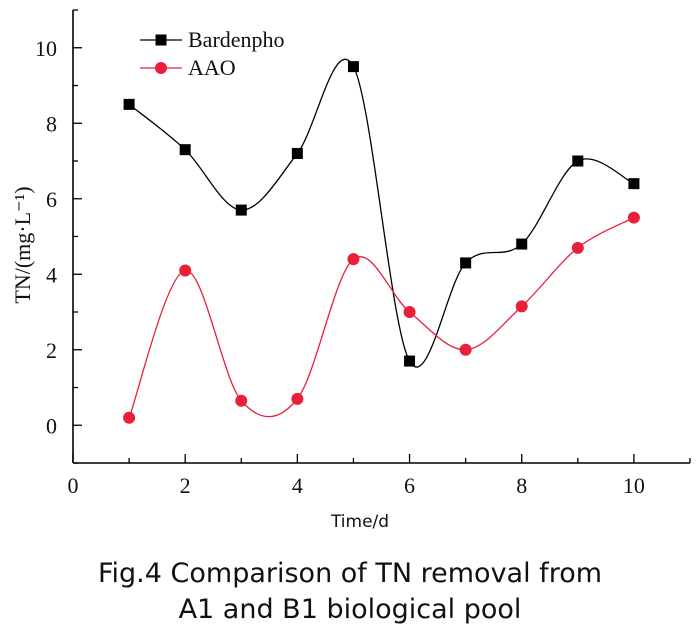 This screenshot has width=700, height=630. Describe the element at coordinates (51, 274) in the screenshot. I see `y-tick-label: 4` at that location.